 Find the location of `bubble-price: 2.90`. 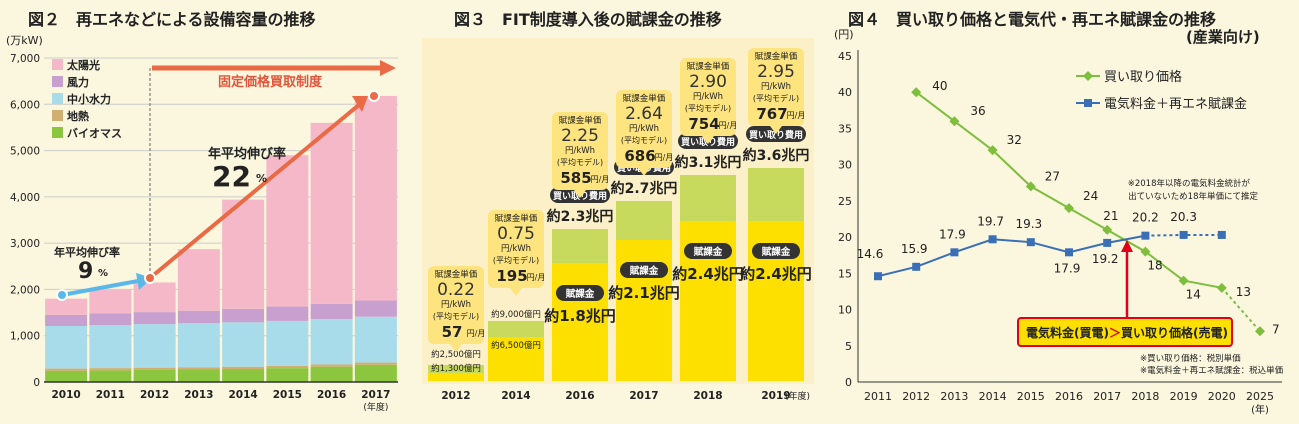

bubble-price: 2.90 is located at coordinates (708, 82).